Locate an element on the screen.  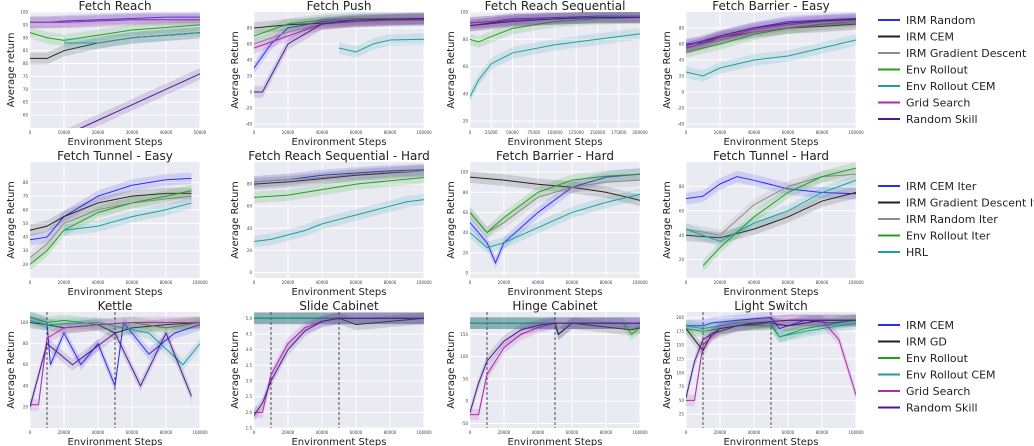
y-tick-label: 175 is located at coordinates (680, 331).